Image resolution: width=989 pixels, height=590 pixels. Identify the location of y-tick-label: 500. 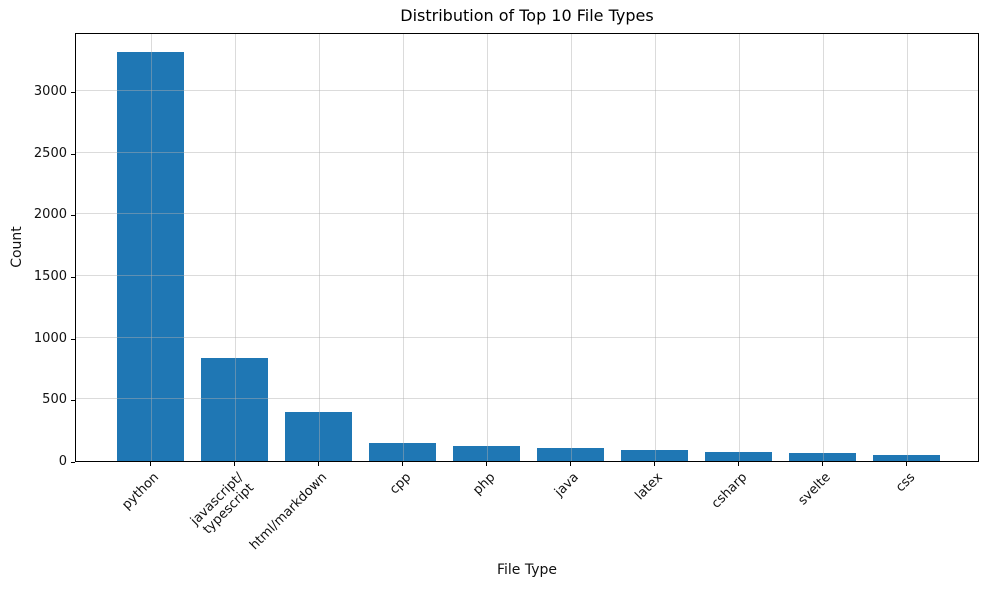
(54, 400).